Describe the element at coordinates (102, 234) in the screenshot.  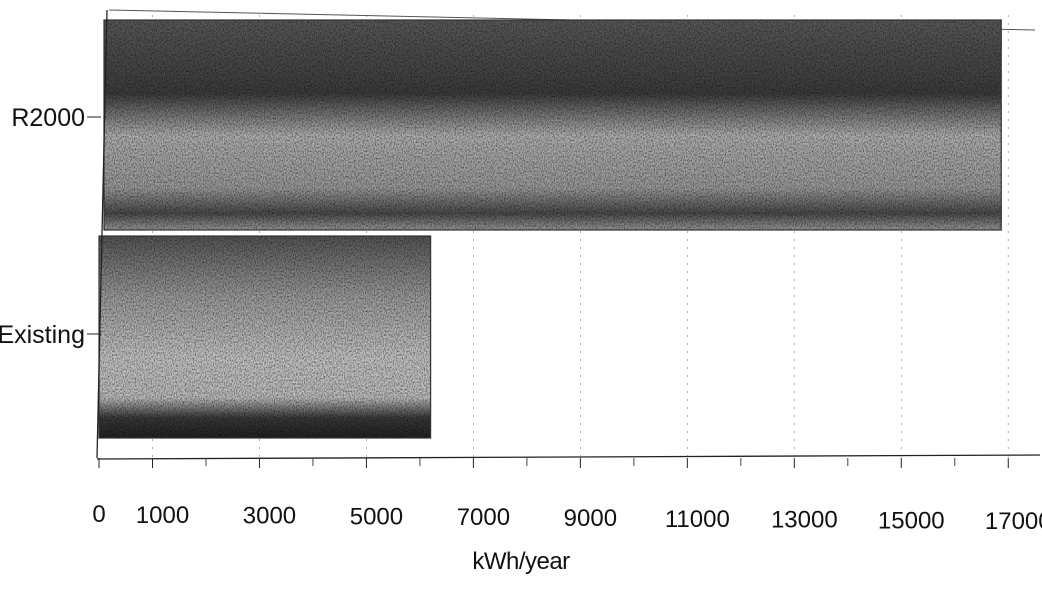
I see `y-axis-line` at that location.